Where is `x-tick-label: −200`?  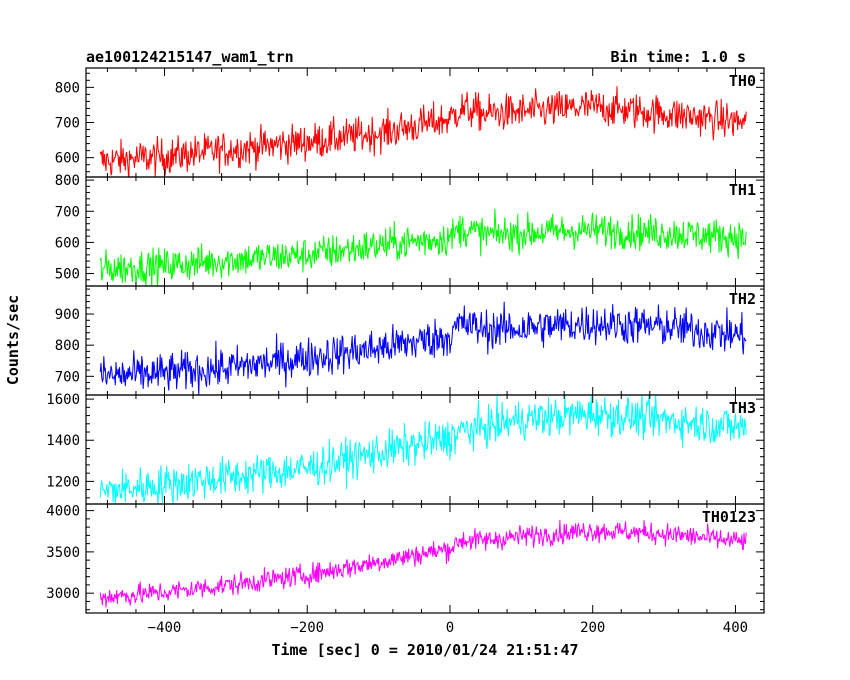 x-tick-label: −200 is located at coordinates (307, 628).